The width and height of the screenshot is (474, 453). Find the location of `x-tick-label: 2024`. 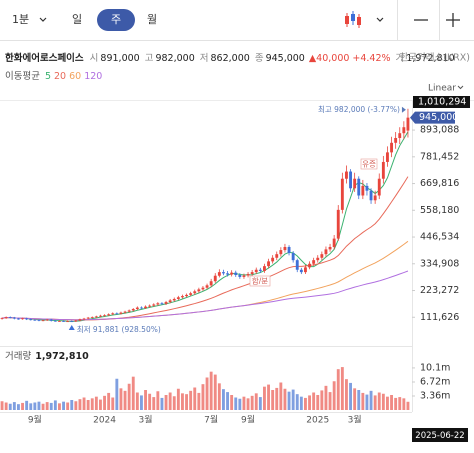

x-tick-label: 2024 is located at coordinates (104, 421).